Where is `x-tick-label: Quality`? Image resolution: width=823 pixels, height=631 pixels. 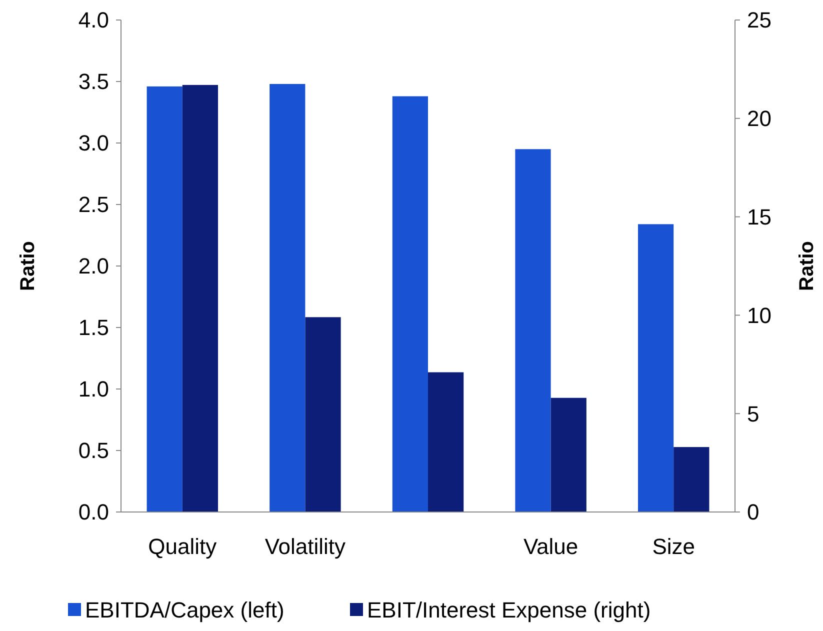
x-tick-label: Quality is located at coordinates (182, 546).